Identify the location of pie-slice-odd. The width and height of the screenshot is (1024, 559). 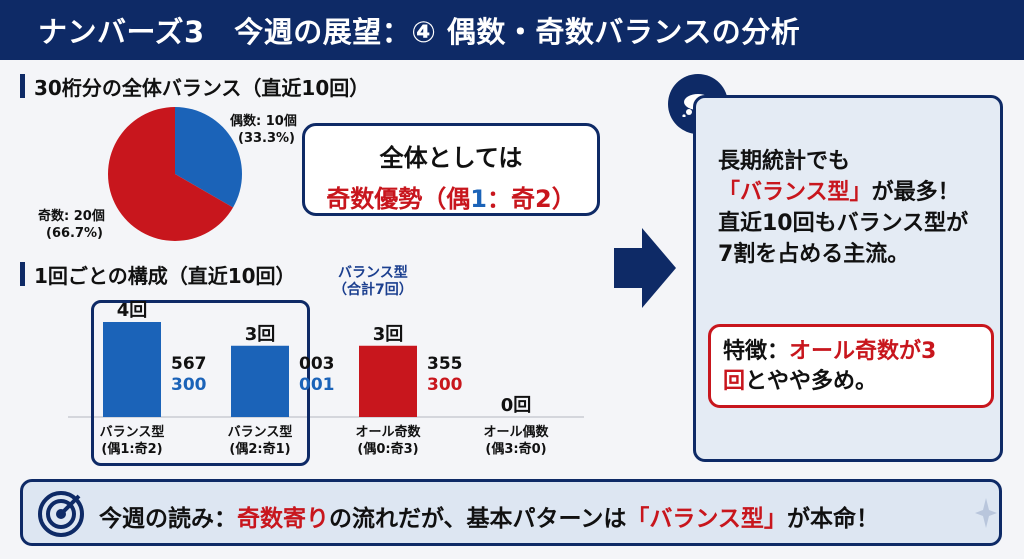
(170, 174).